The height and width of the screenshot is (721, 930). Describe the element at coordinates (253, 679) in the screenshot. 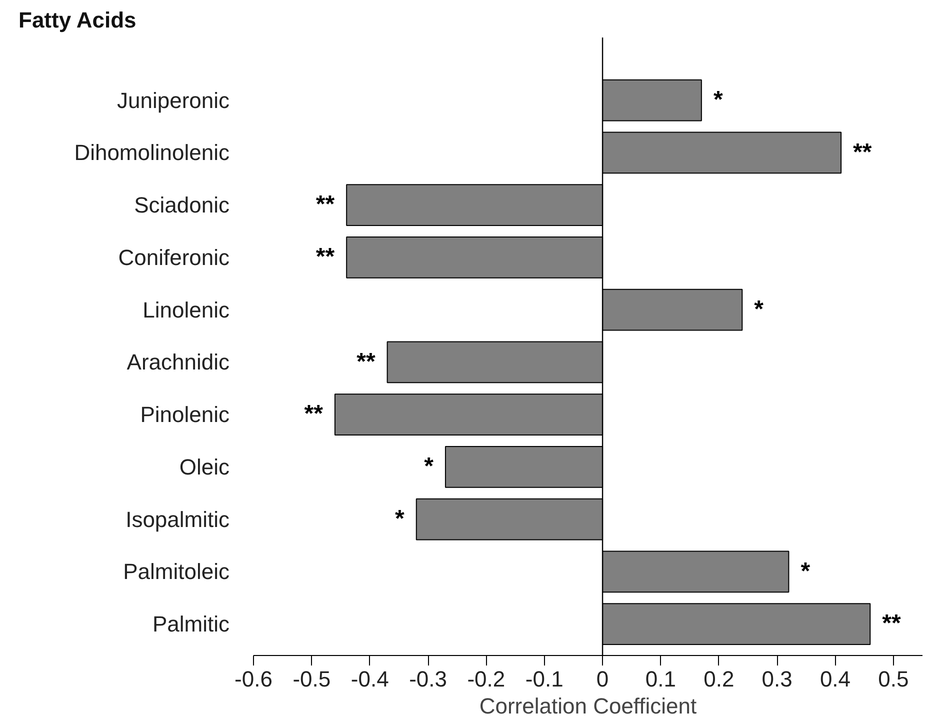

I see `x-tick-label: -0.6` at that location.